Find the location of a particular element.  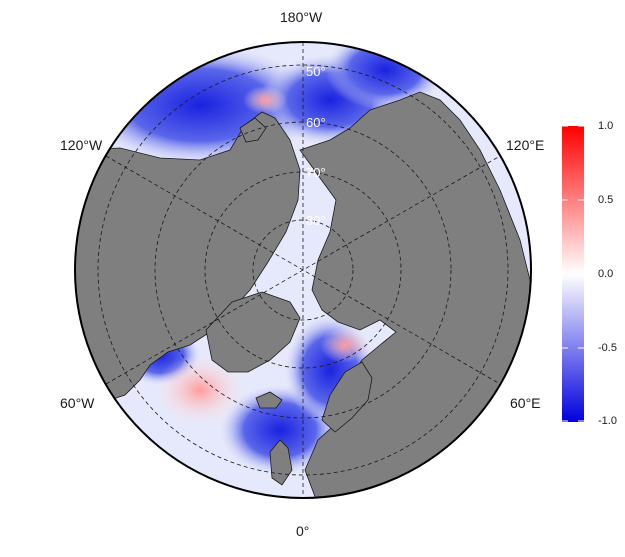

cb-label-0-5: 0.5 is located at coordinates (606, 200).